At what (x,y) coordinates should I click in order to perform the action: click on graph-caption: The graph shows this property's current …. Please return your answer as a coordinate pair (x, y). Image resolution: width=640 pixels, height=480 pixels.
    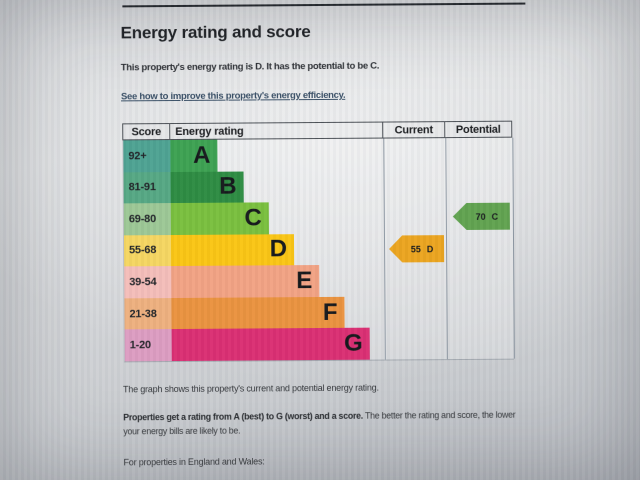
    Looking at the image, I should click on (251, 388).